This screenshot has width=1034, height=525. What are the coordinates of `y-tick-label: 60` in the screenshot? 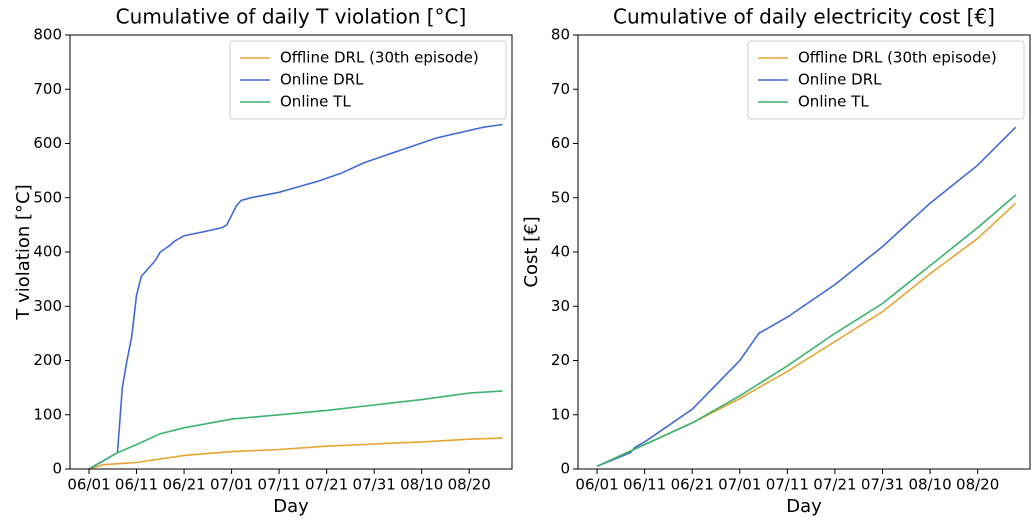 It's located at (560, 143).